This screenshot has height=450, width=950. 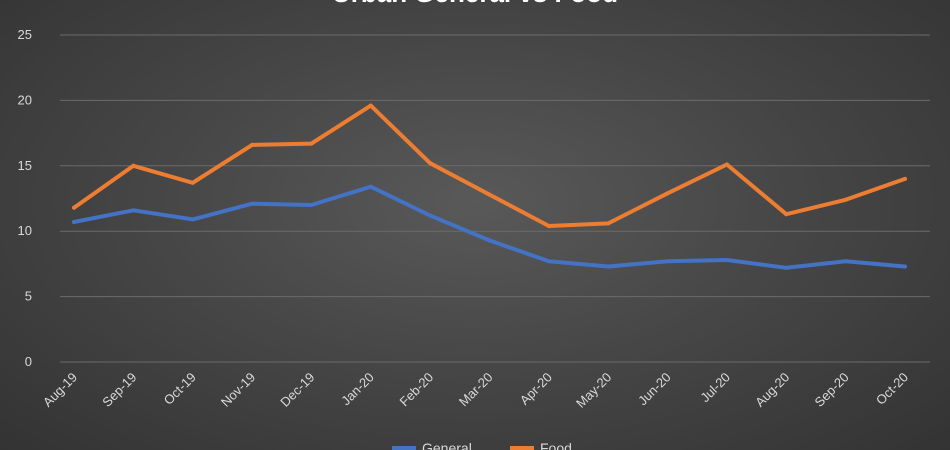 What do you see at coordinates (28, 296) in the screenshot?
I see `y-tick-label: 5` at bounding box center [28, 296].